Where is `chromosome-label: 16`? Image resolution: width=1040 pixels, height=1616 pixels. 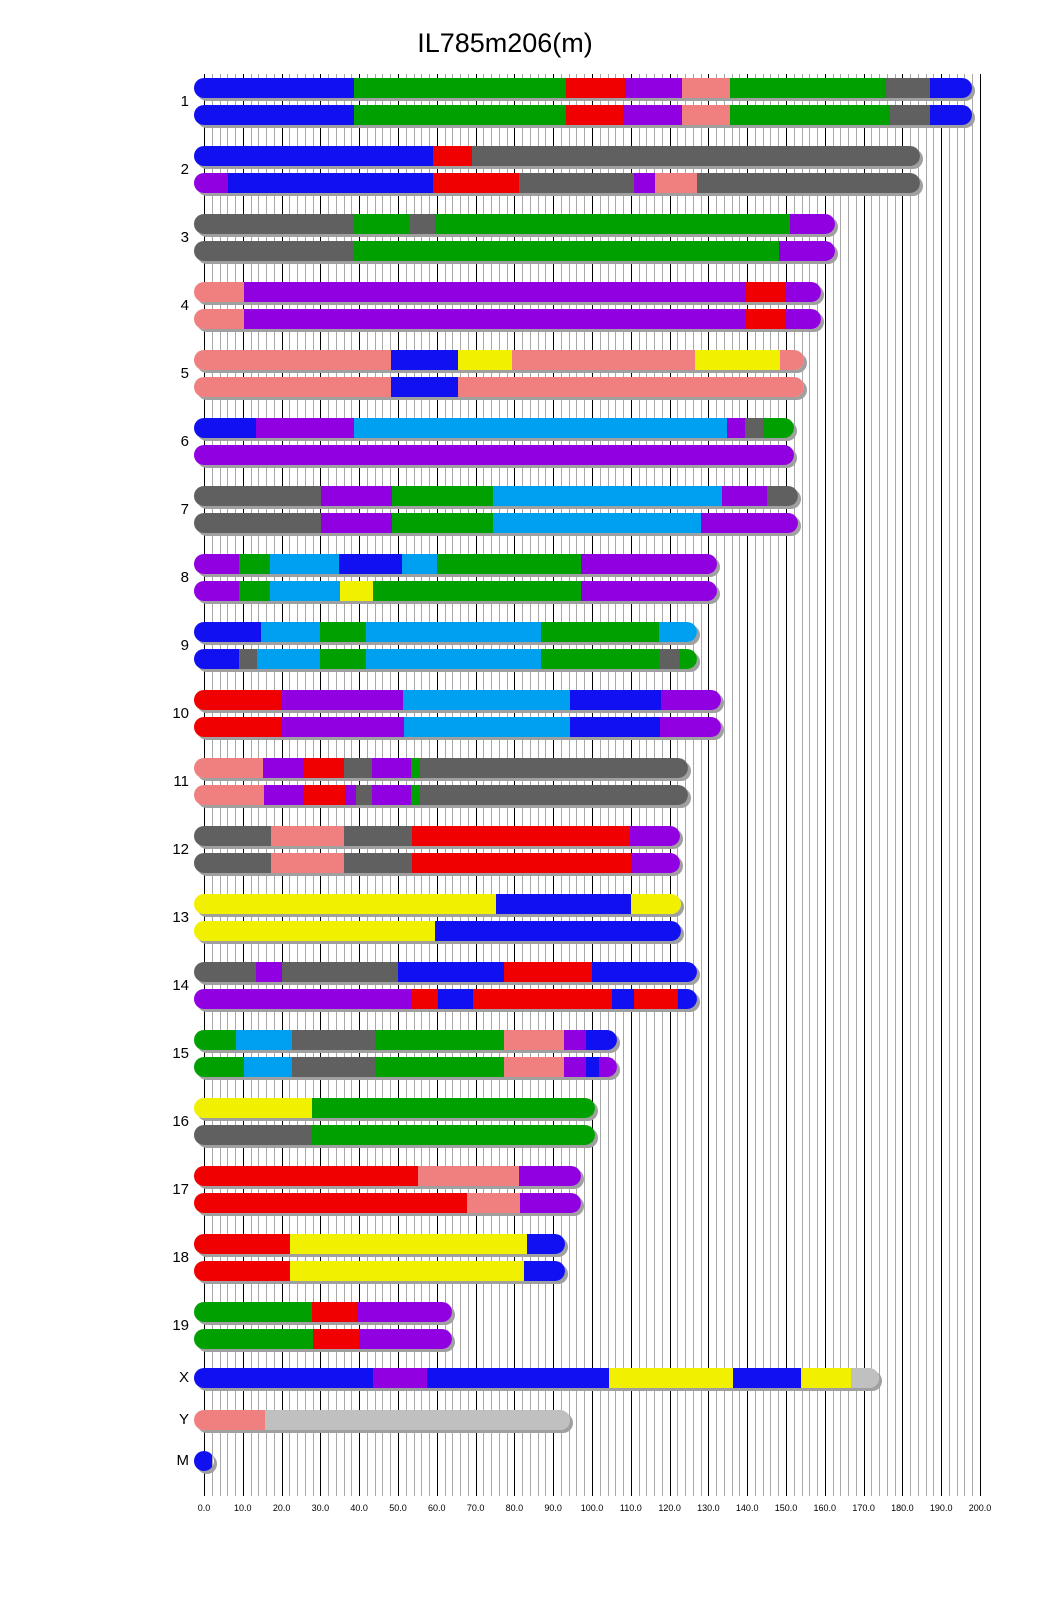 chromosome-label: 16 is located at coordinates (180, 1121).